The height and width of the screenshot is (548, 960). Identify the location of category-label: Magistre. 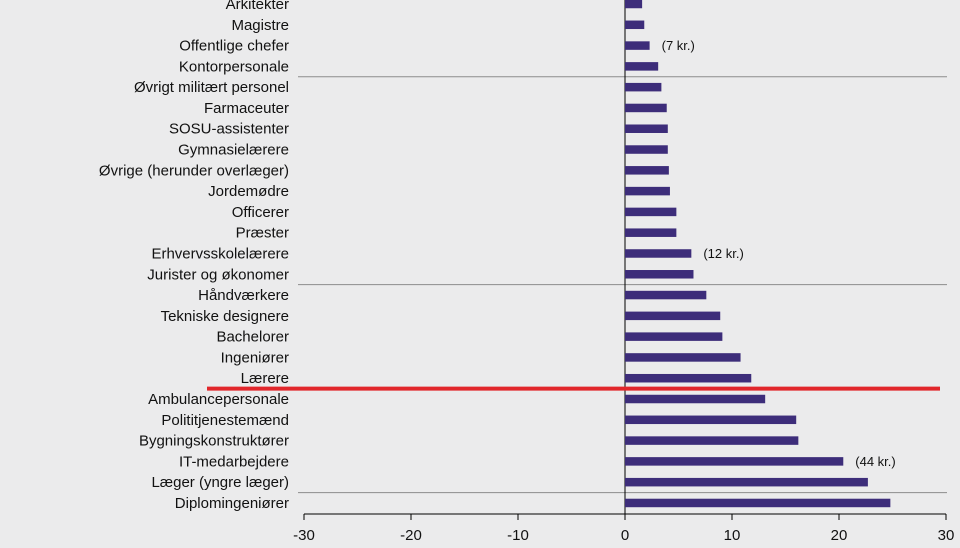
(260, 25).